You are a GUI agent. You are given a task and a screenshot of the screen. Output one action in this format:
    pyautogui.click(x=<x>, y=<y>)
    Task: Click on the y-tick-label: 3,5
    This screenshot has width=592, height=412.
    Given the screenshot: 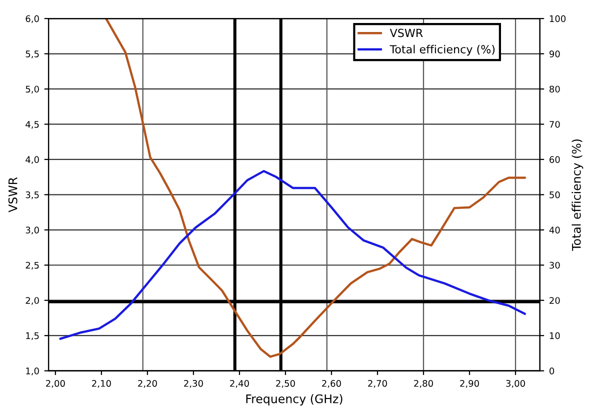 What is the action you would take?
    pyautogui.click(x=32, y=195)
    